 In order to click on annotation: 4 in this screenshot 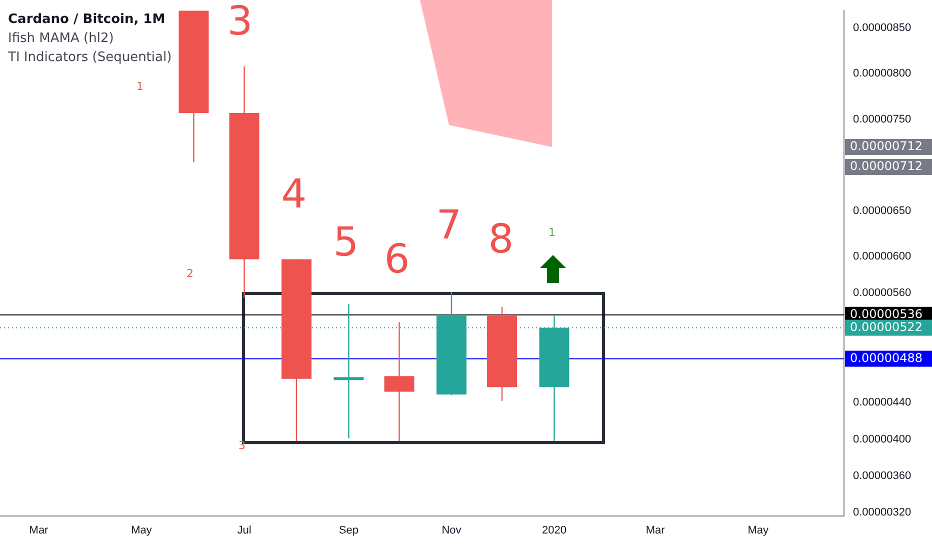, I will do `click(294, 194)`.